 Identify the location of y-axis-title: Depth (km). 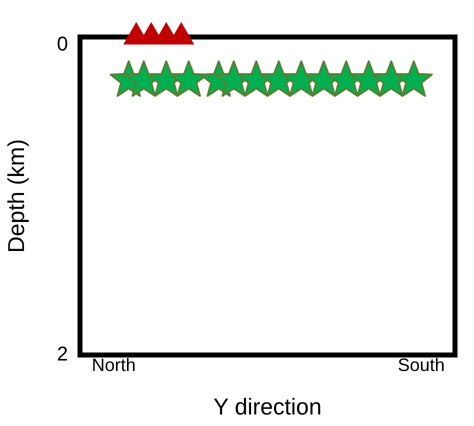
(16, 196).